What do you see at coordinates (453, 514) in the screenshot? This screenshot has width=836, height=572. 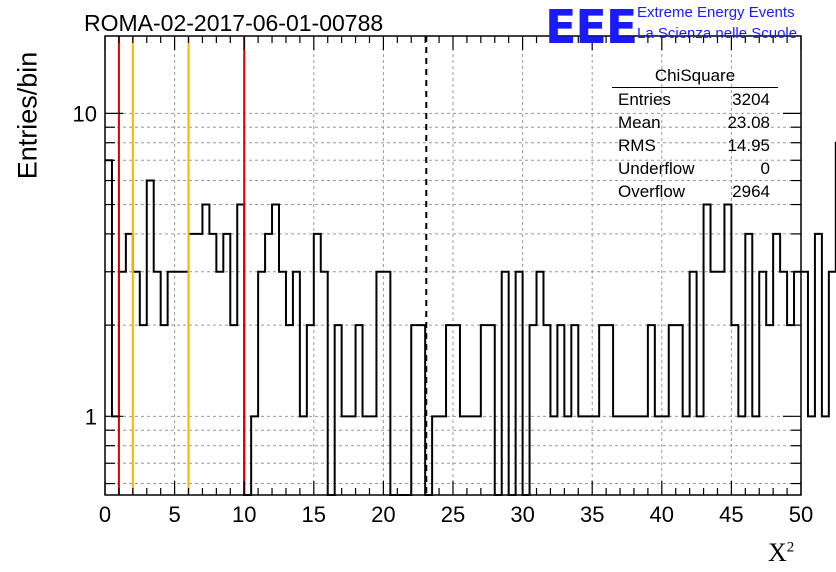 I see `x-tick-label: 25` at bounding box center [453, 514].